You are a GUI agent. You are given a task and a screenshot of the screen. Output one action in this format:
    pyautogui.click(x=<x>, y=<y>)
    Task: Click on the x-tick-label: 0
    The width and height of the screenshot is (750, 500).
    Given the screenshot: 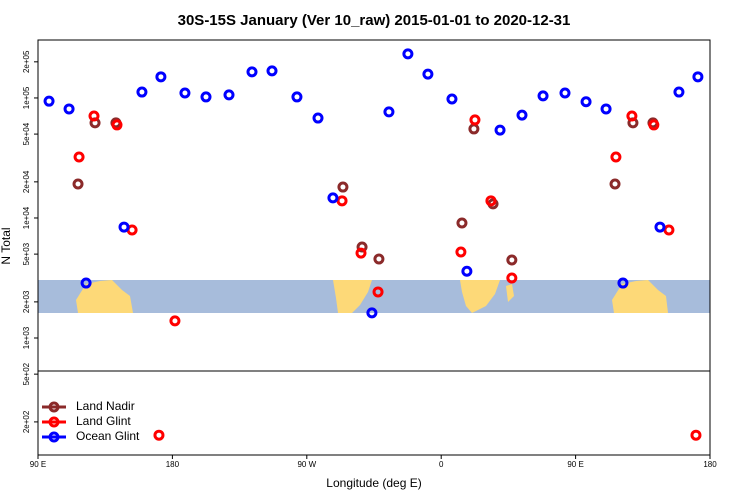 What is the action you would take?
    pyautogui.click(x=441, y=464)
    